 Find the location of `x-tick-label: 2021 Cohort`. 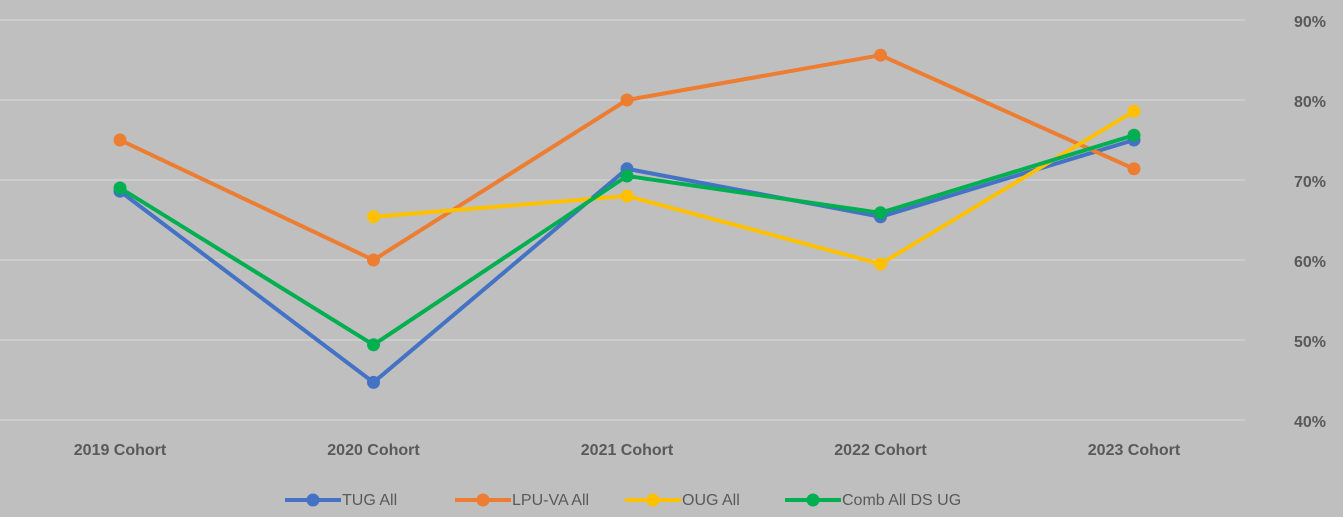

x-tick-label: 2021 Cohort is located at coordinates (627, 450).